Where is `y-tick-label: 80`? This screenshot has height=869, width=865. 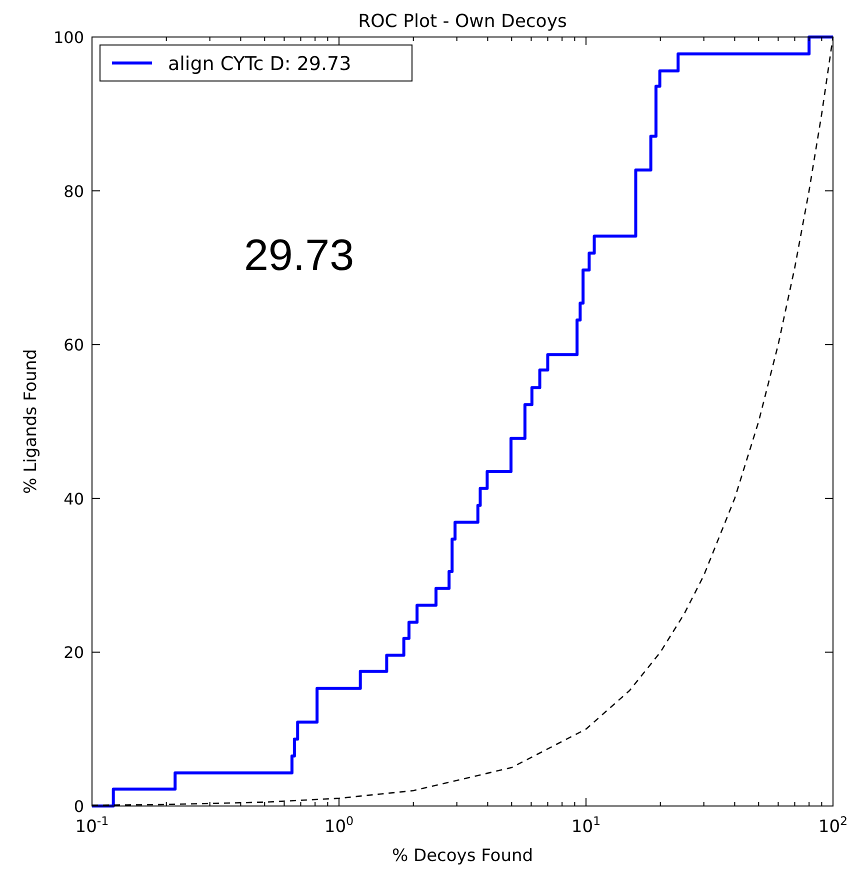
y-tick-label: 80 is located at coordinates (74, 191).